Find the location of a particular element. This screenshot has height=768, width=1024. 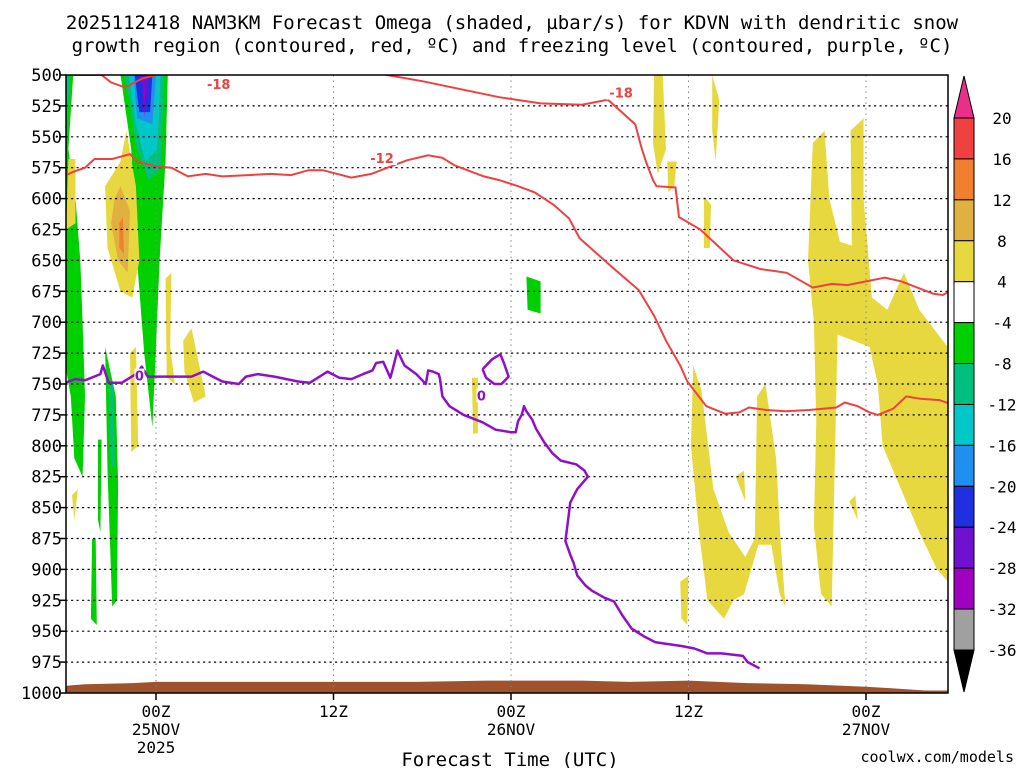

y-tick-label: 650 is located at coordinates (46, 261).